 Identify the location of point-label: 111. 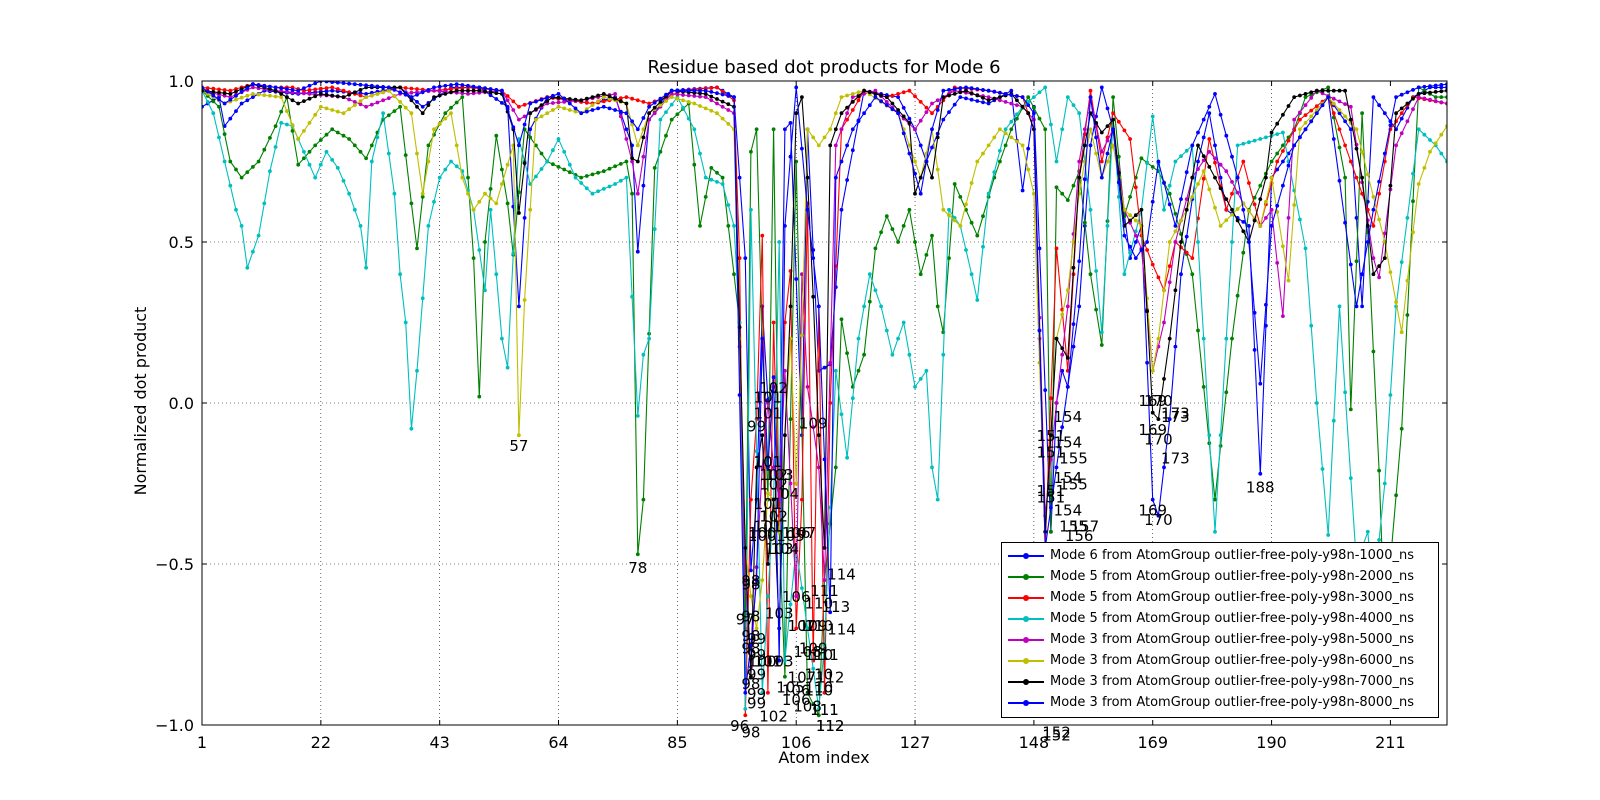
(824, 591).